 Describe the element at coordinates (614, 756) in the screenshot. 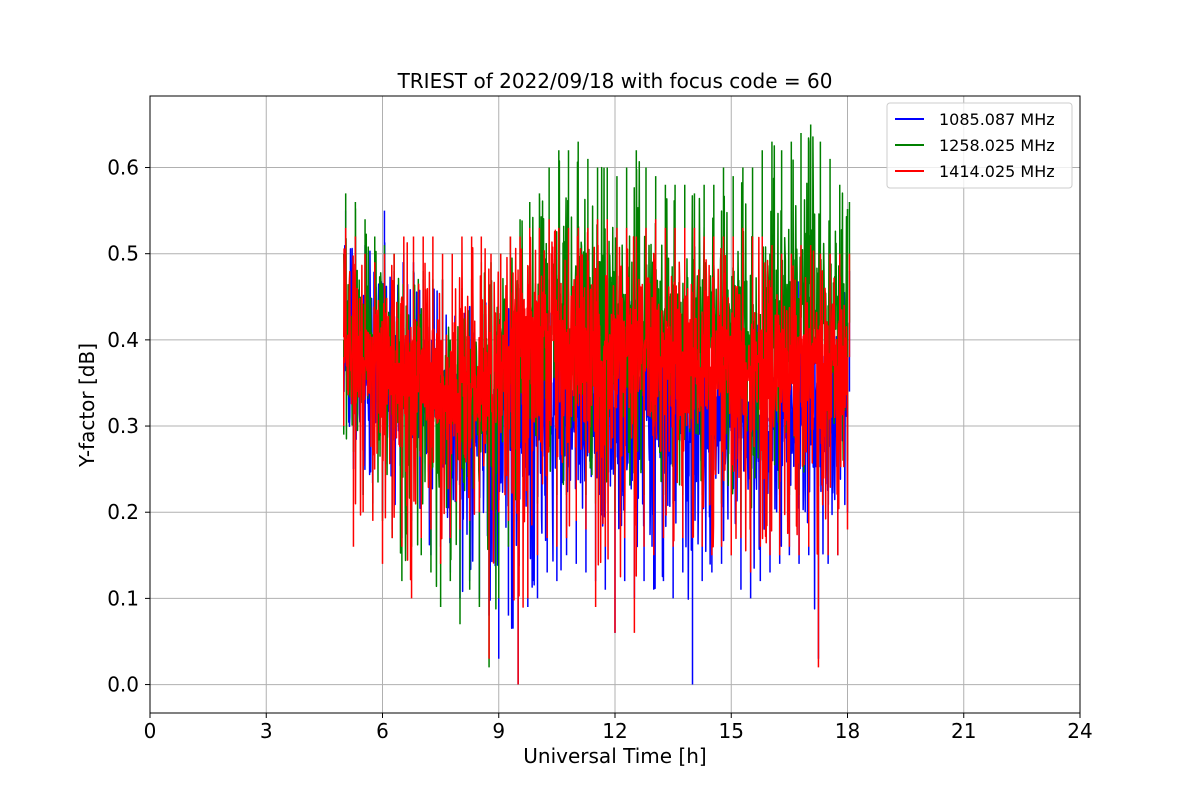

I see `x-axis-label: Universal Time [h]` at that location.